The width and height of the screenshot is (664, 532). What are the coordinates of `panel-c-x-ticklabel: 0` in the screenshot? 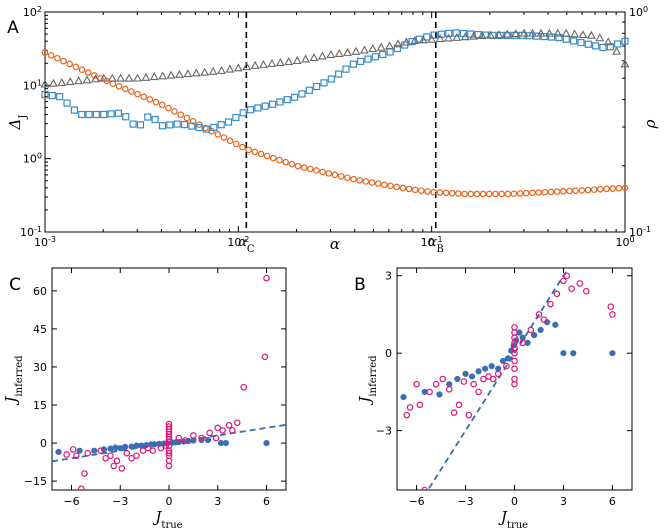 It's located at (169, 501).